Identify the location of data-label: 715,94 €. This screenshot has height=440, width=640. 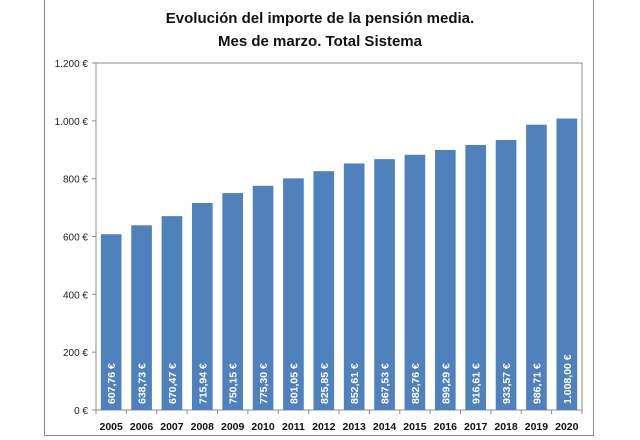
(203, 383).